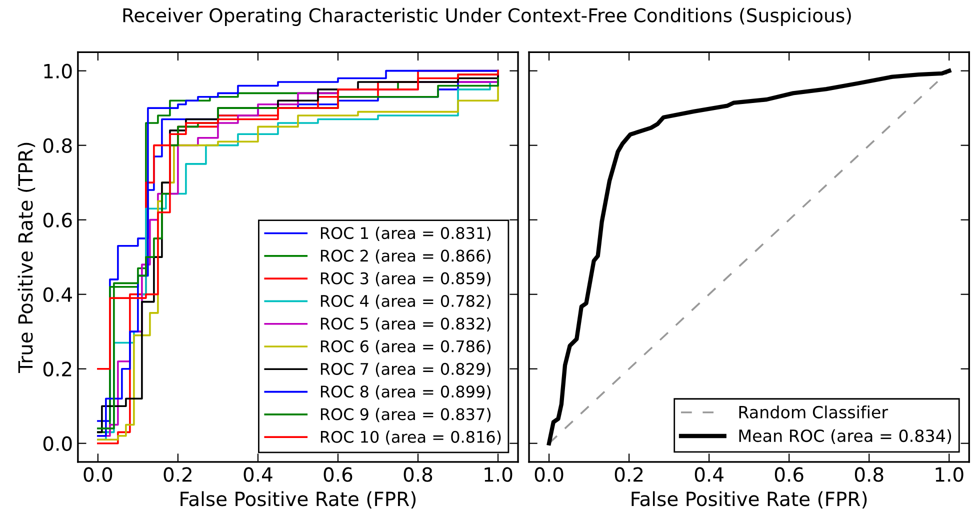  I want to click on legend-label: ROC 5 (area = 0.832), so click(405, 324).